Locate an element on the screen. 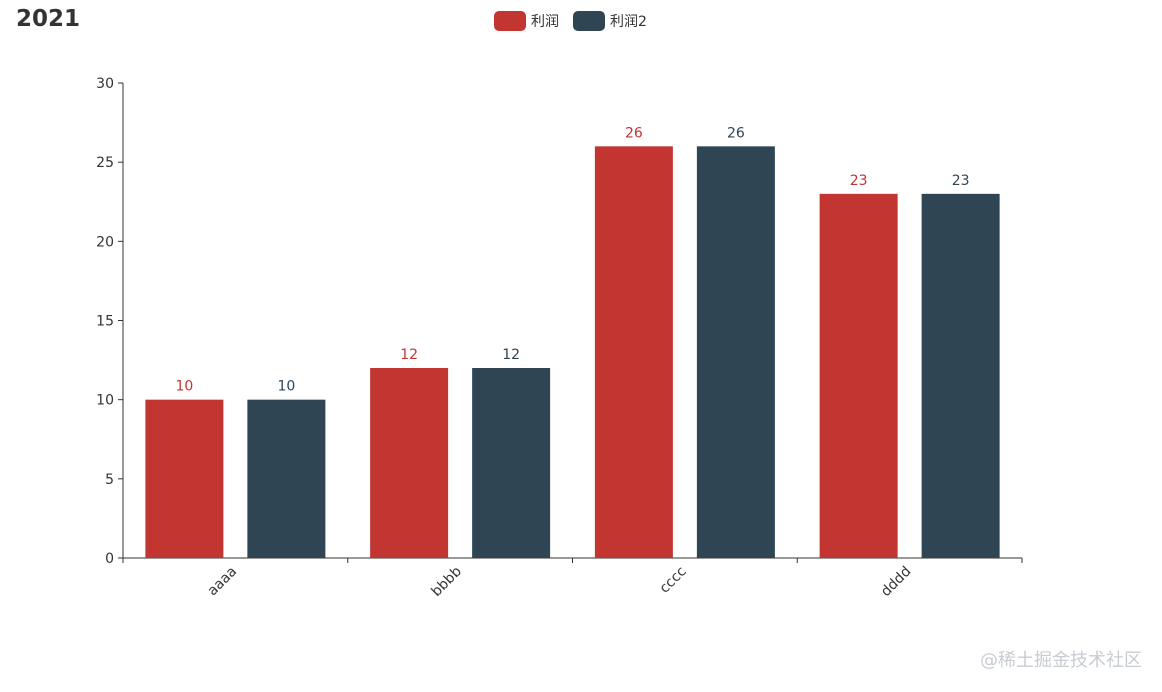 This screenshot has width=1162, height=692. y-tick-label: 15 is located at coordinates (105, 322).